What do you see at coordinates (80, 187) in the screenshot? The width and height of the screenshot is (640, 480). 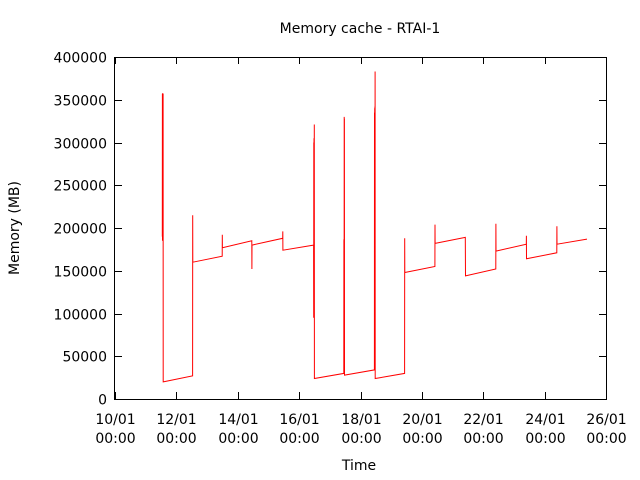 I see `y-tick-label: 250000` at bounding box center [80, 187].